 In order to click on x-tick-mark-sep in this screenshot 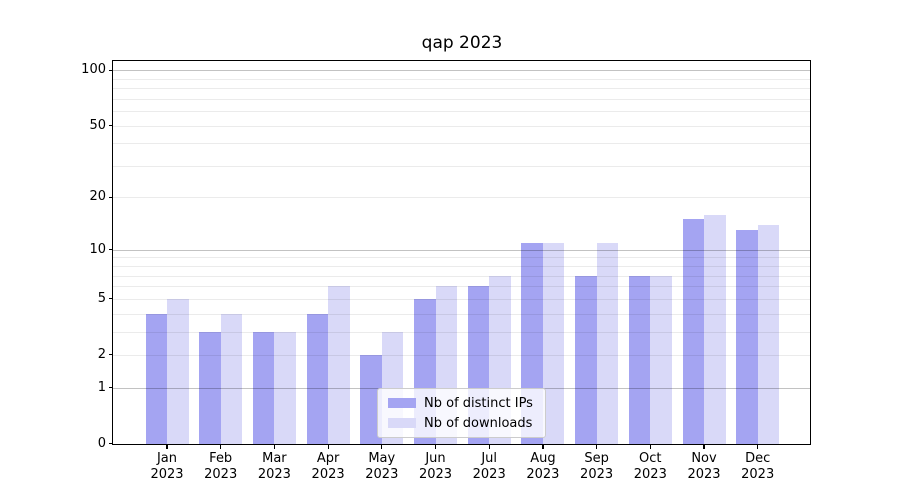, I will do `click(597, 446)`.